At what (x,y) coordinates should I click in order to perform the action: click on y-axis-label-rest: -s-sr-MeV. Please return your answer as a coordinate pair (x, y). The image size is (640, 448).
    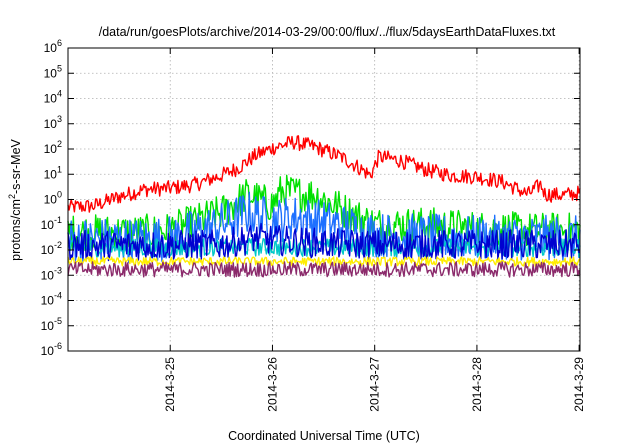
    Looking at the image, I should click on (16, 166).